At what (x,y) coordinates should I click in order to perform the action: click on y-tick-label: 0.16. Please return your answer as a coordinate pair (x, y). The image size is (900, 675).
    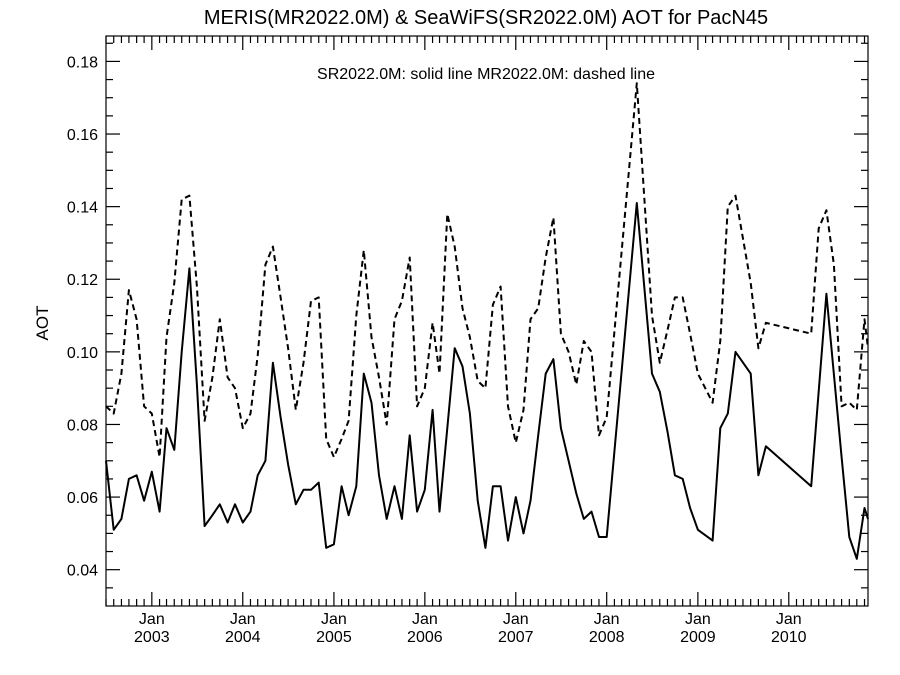
    Looking at the image, I should click on (82, 135).